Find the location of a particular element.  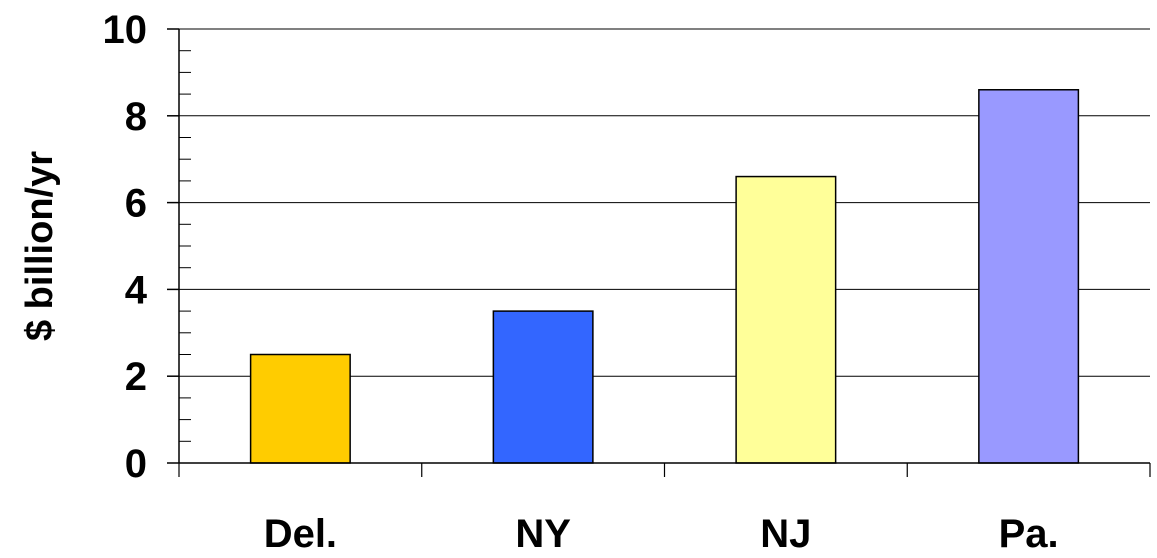

y-tick-label-10: 10 is located at coordinates (125, 30).